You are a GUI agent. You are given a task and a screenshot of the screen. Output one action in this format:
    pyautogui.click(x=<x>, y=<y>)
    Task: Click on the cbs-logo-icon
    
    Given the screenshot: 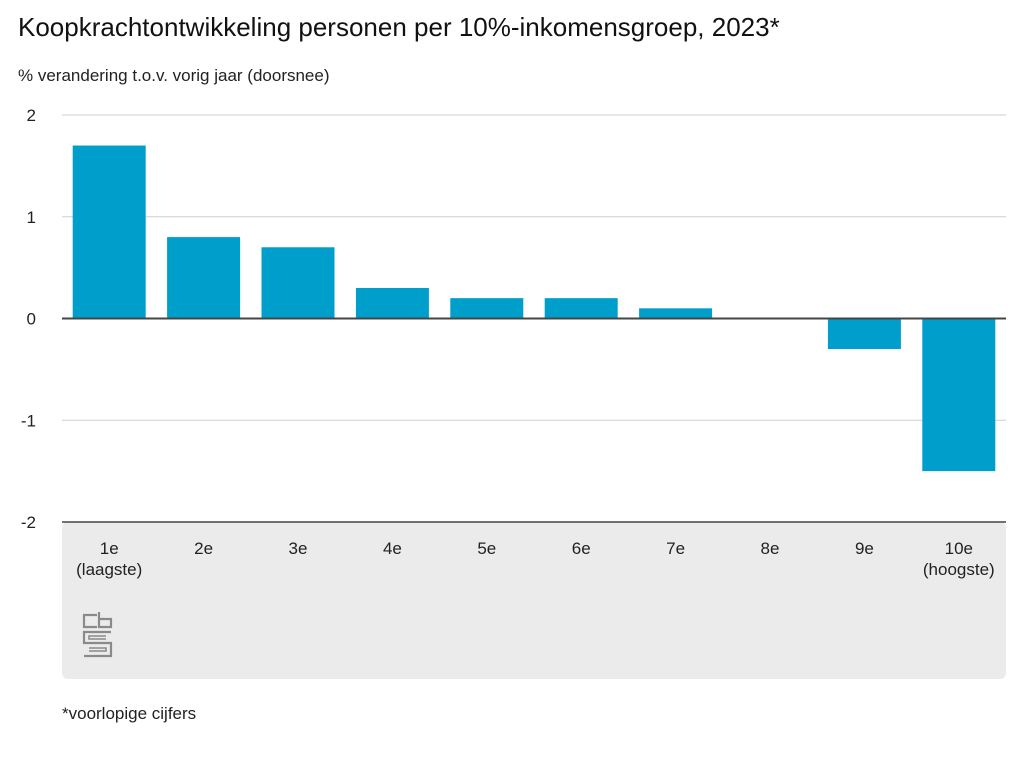 What is the action you would take?
    pyautogui.click(x=97, y=635)
    